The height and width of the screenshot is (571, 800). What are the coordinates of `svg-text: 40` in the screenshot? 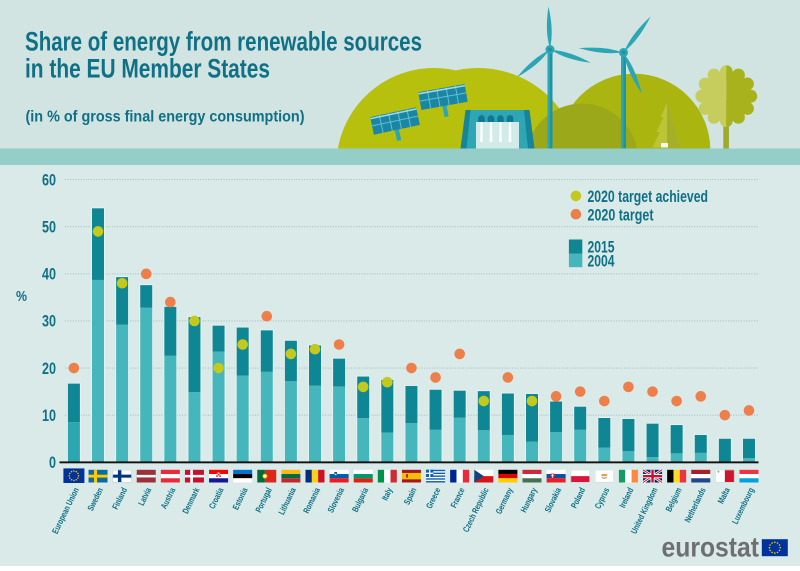 It's located at (49, 275).